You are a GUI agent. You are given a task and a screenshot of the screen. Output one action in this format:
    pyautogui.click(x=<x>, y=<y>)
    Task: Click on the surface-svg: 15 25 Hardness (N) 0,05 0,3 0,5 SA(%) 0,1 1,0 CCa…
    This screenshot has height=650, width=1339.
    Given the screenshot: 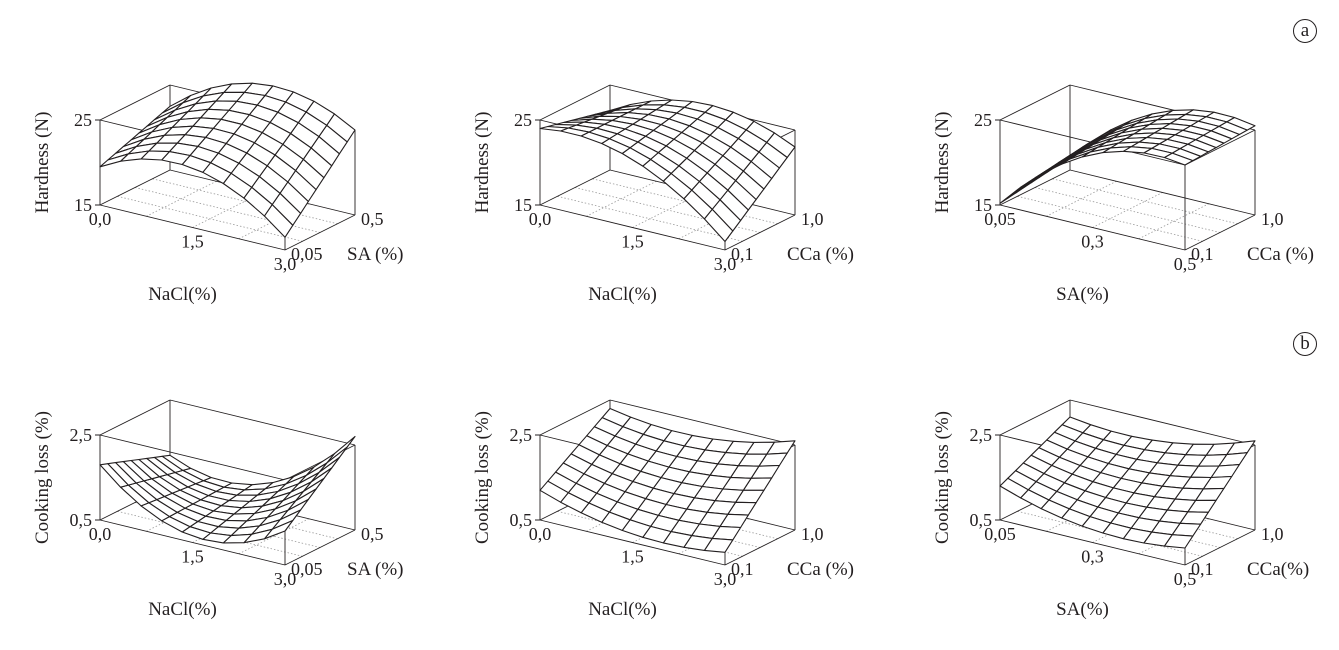 What is the action you would take?
    pyautogui.click(x=1123, y=194)
    